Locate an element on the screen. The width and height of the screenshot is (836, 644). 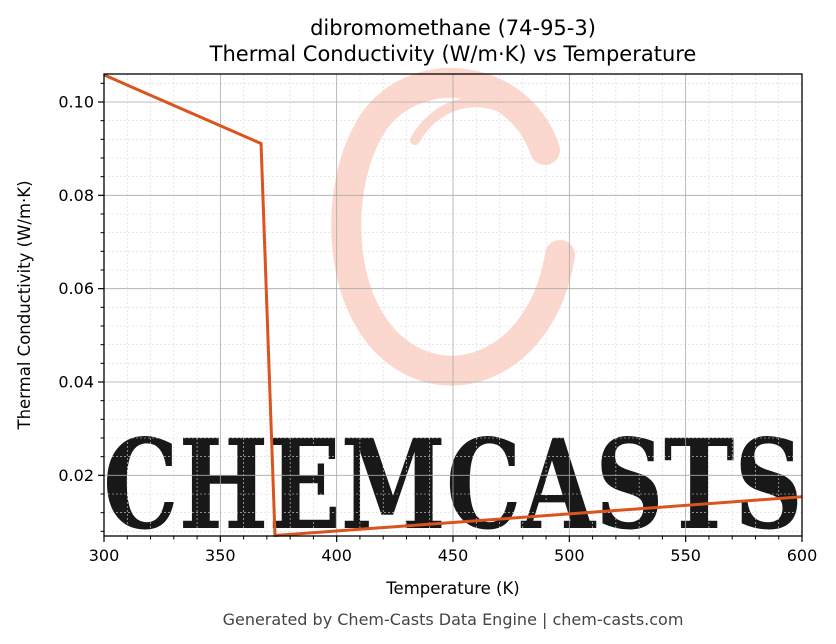
x-axis-label: Temperature (K) is located at coordinates (452, 588).